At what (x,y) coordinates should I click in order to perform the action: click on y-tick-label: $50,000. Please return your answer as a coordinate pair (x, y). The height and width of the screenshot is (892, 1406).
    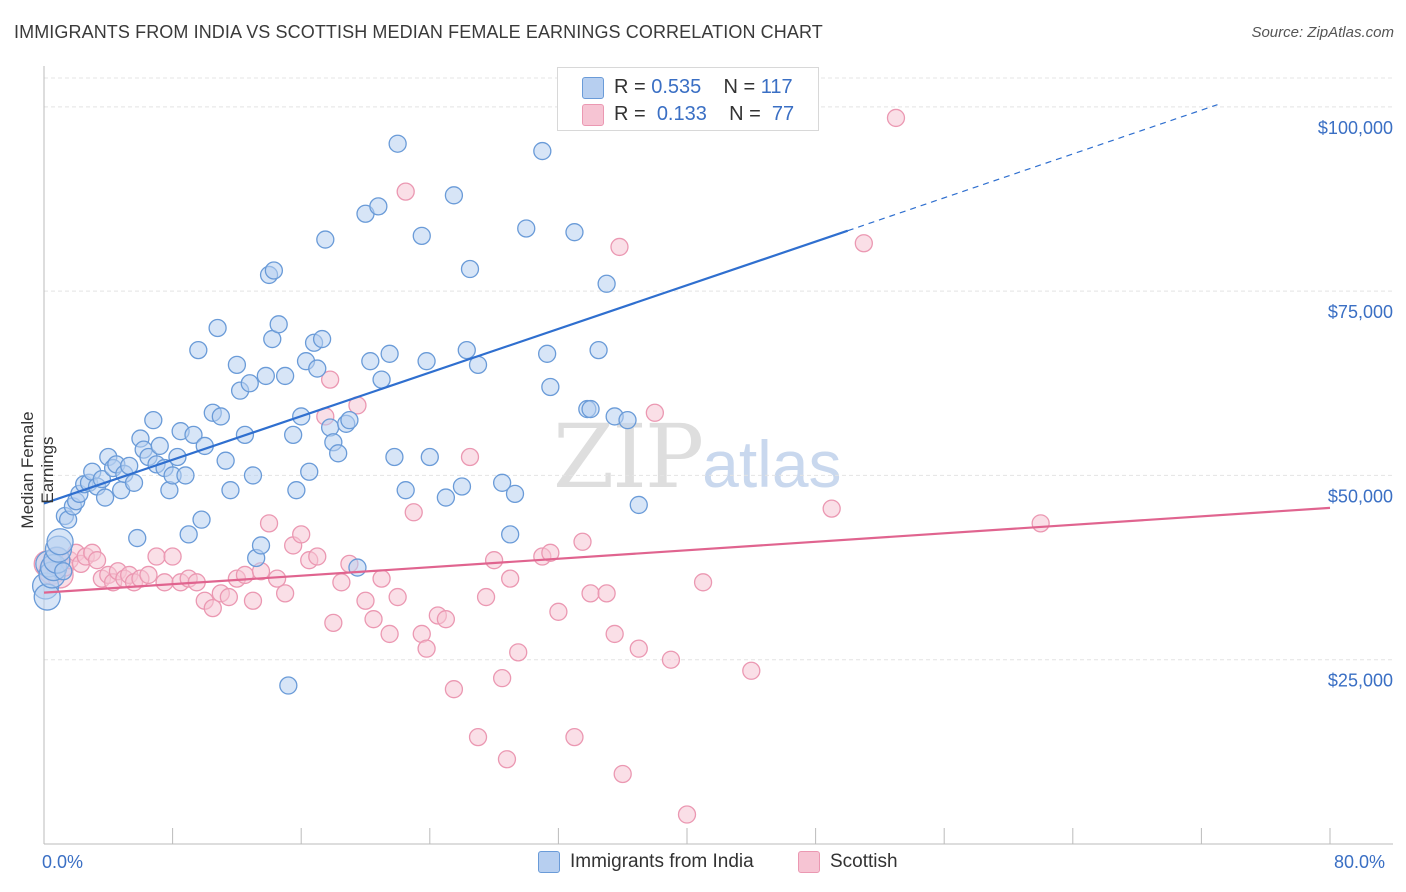
    Looking at the image, I should click on (1360, 496).